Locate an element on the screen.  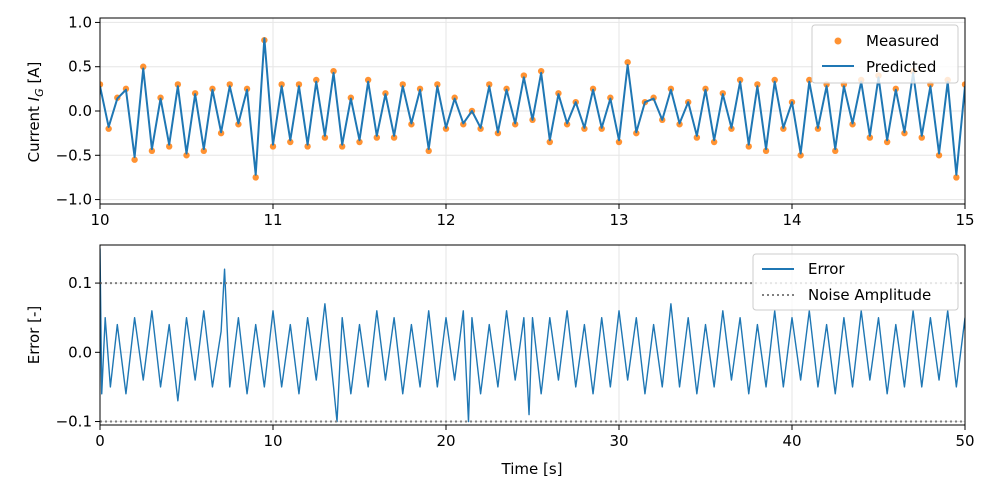
top-legend-box is located at coordinates (885, 54).